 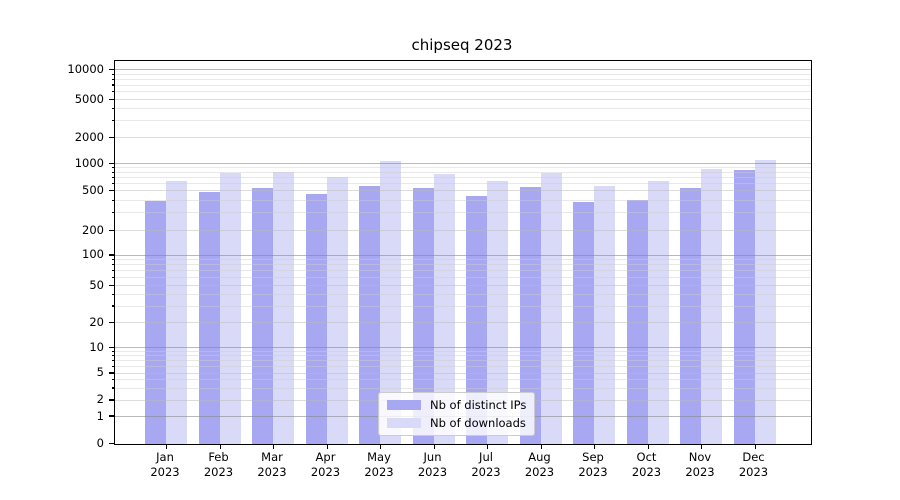 What do you see at coordinates (272, 464) in the screenshot?
I see `x-tick-label-mar: Mar 2023` at bounding box center [272, 464].